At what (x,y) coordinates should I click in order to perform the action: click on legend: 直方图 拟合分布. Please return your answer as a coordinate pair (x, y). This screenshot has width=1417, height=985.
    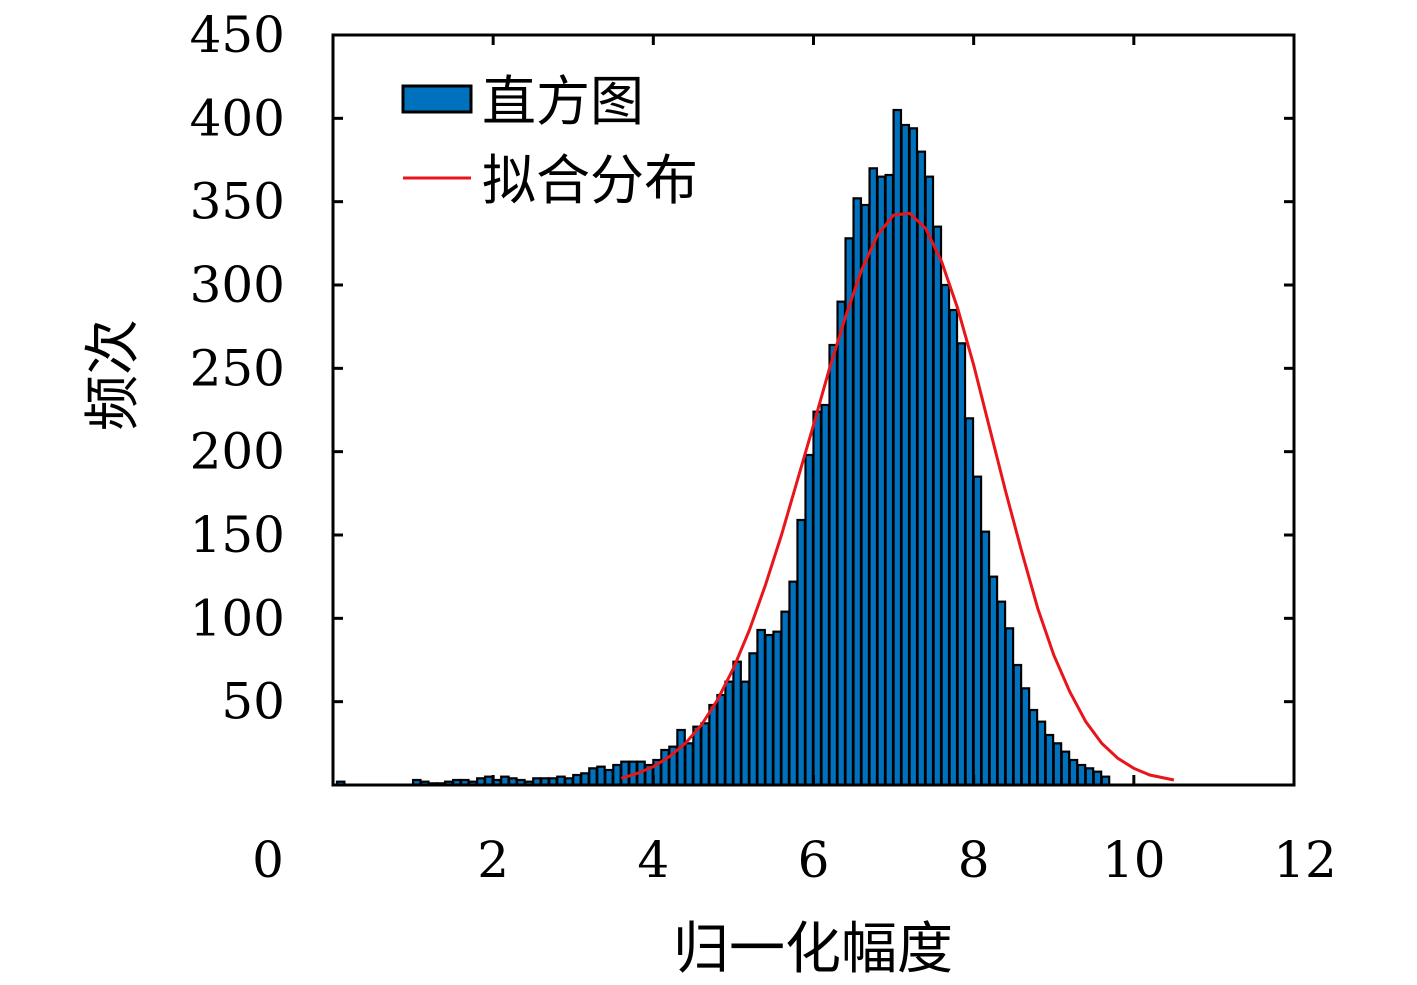
    Looking at the image, I should click on (549, 141).